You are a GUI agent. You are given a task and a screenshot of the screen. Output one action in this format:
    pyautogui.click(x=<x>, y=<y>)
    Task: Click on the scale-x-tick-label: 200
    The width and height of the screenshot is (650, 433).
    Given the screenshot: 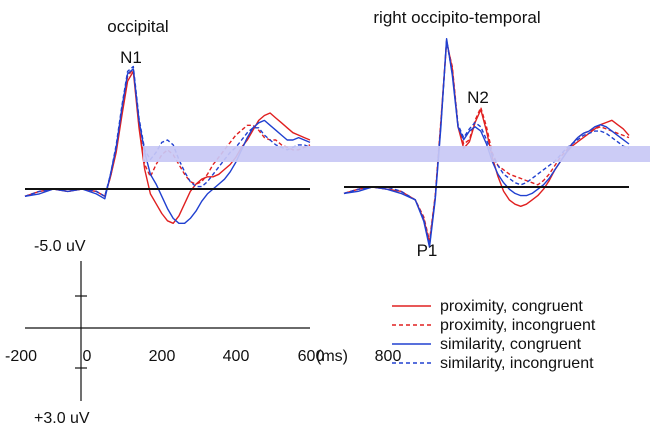 What is the action you would take?
    pyautogui.click(x=162, y=356)
    